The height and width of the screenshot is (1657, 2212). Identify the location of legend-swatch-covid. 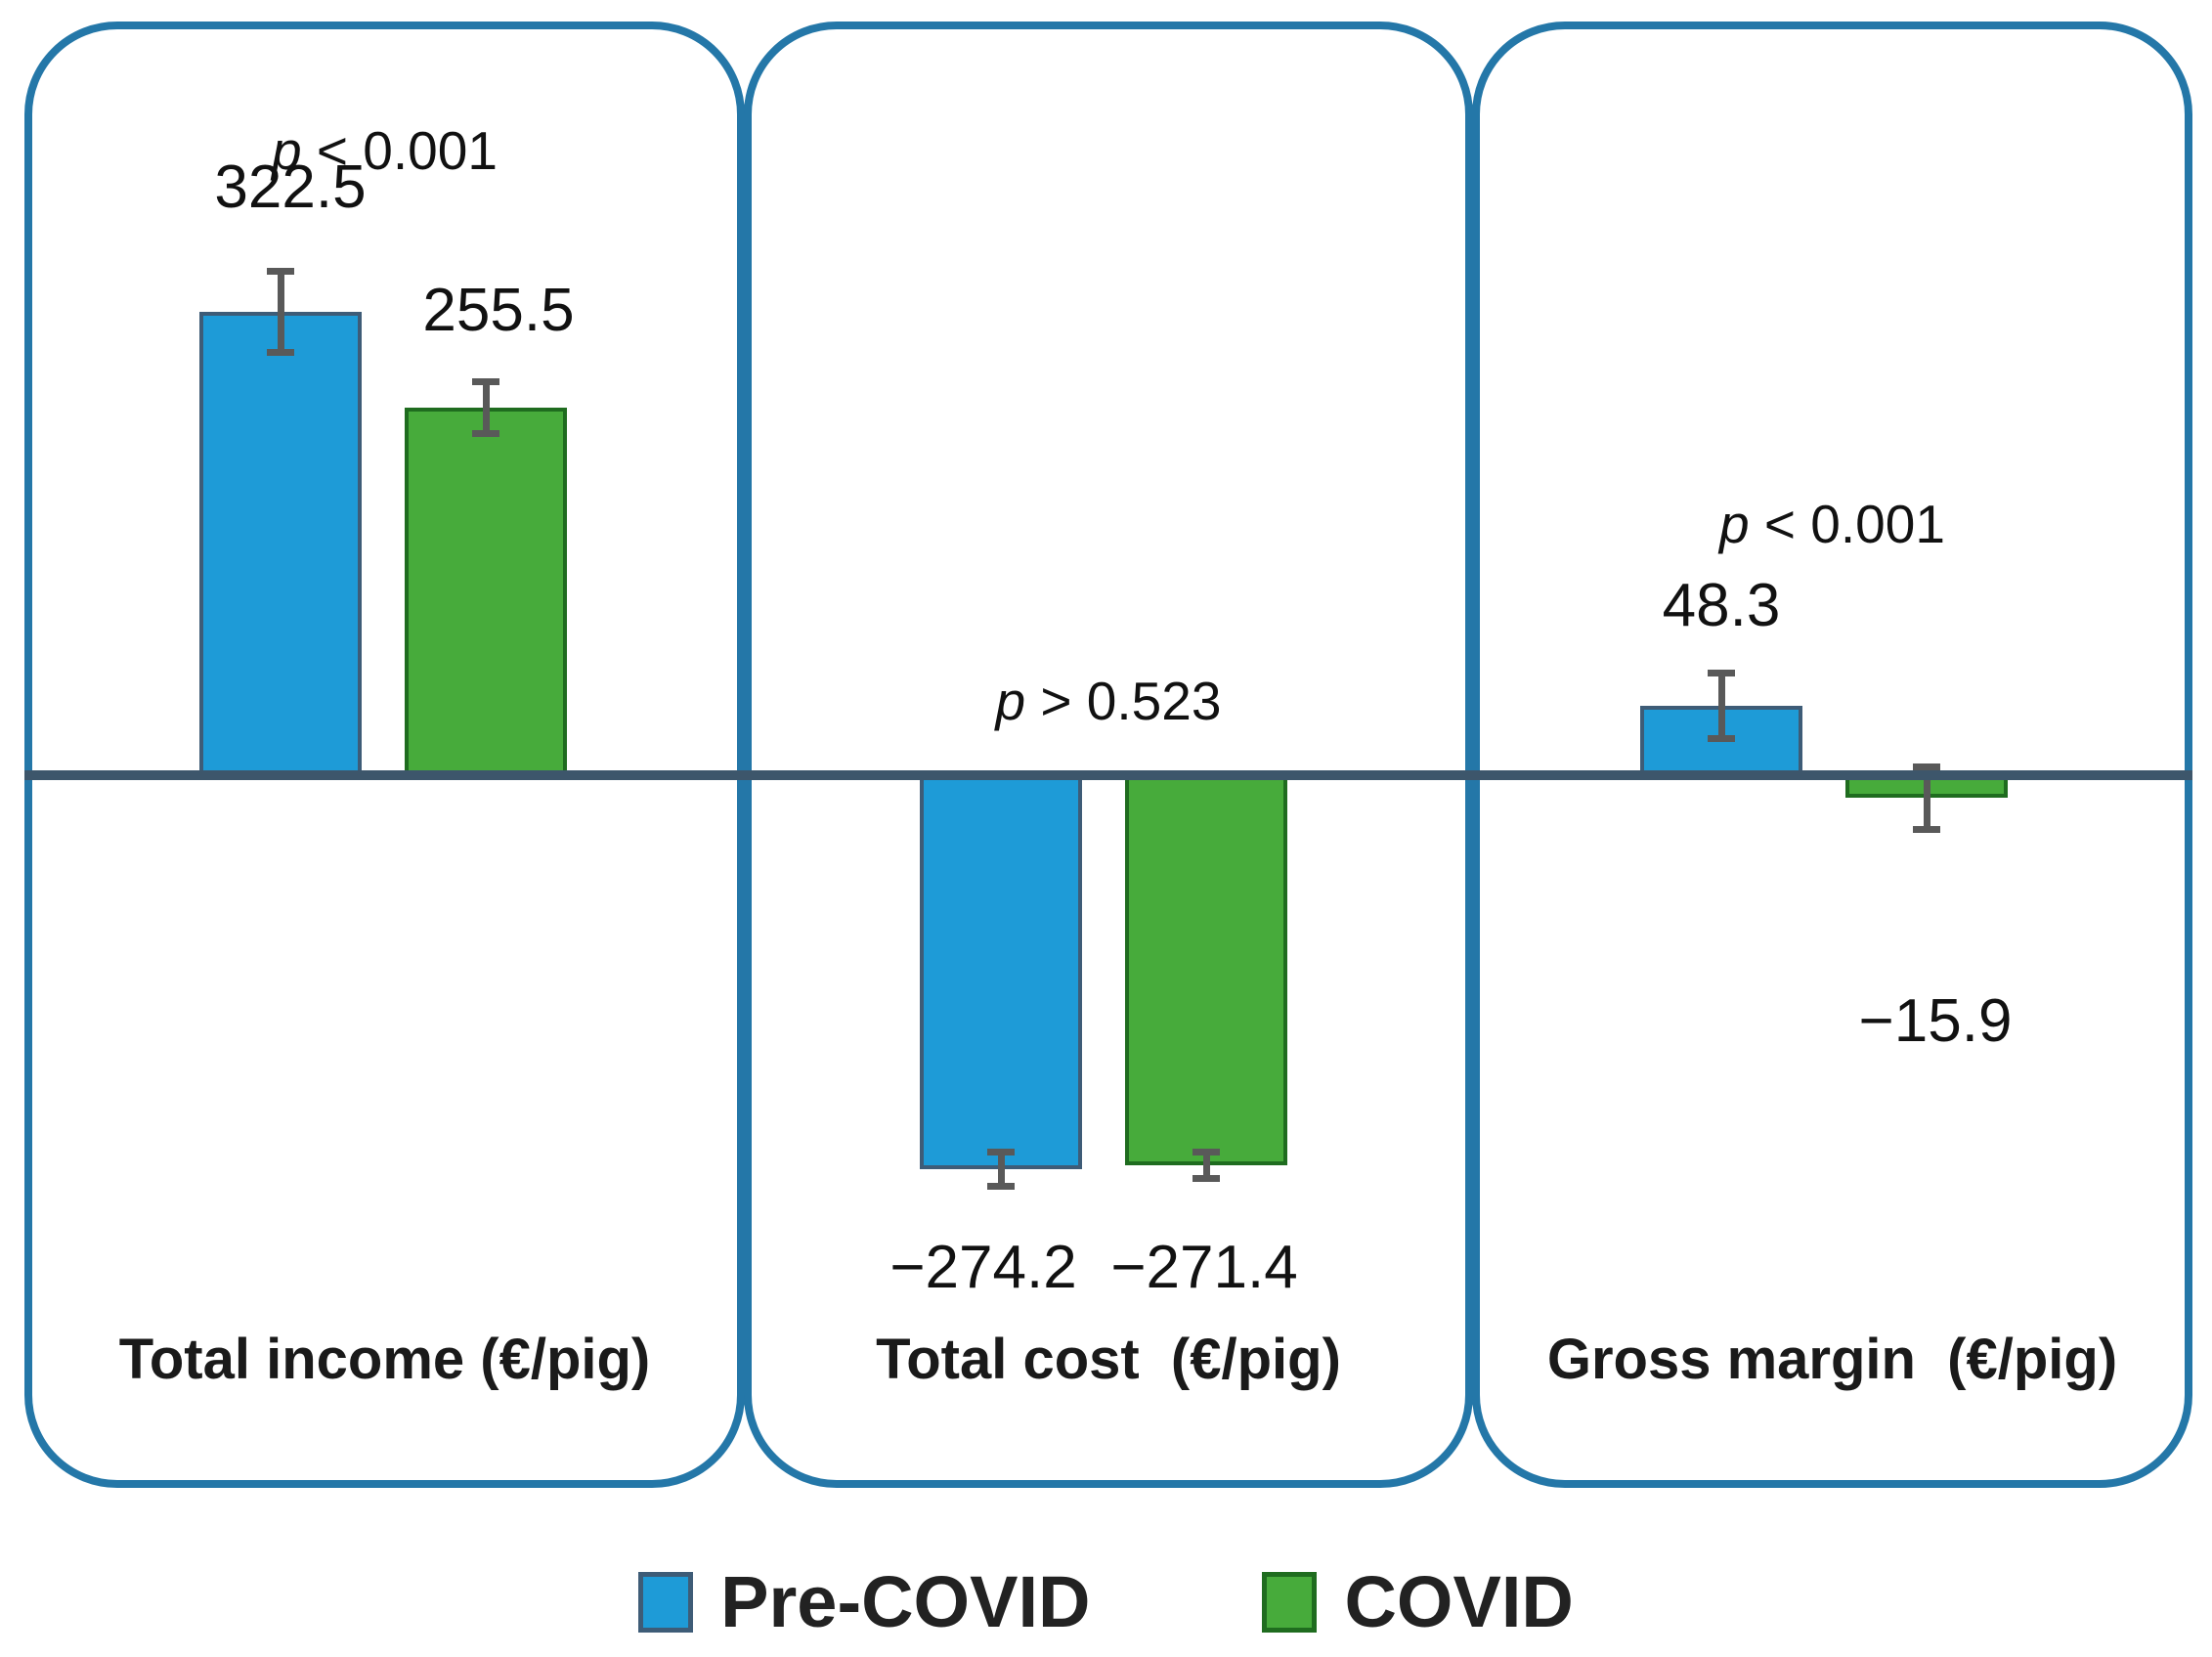
(1290, 1602).